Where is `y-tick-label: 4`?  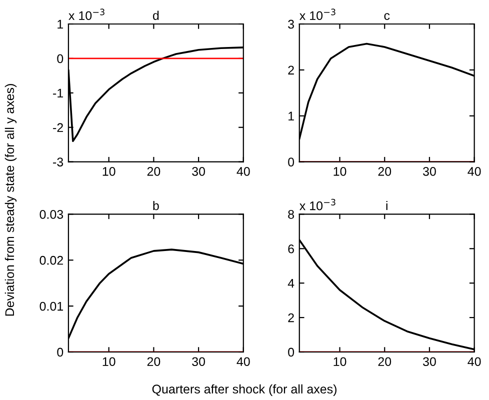
y-tick-label: 4 is located at coordinates (291, 283).